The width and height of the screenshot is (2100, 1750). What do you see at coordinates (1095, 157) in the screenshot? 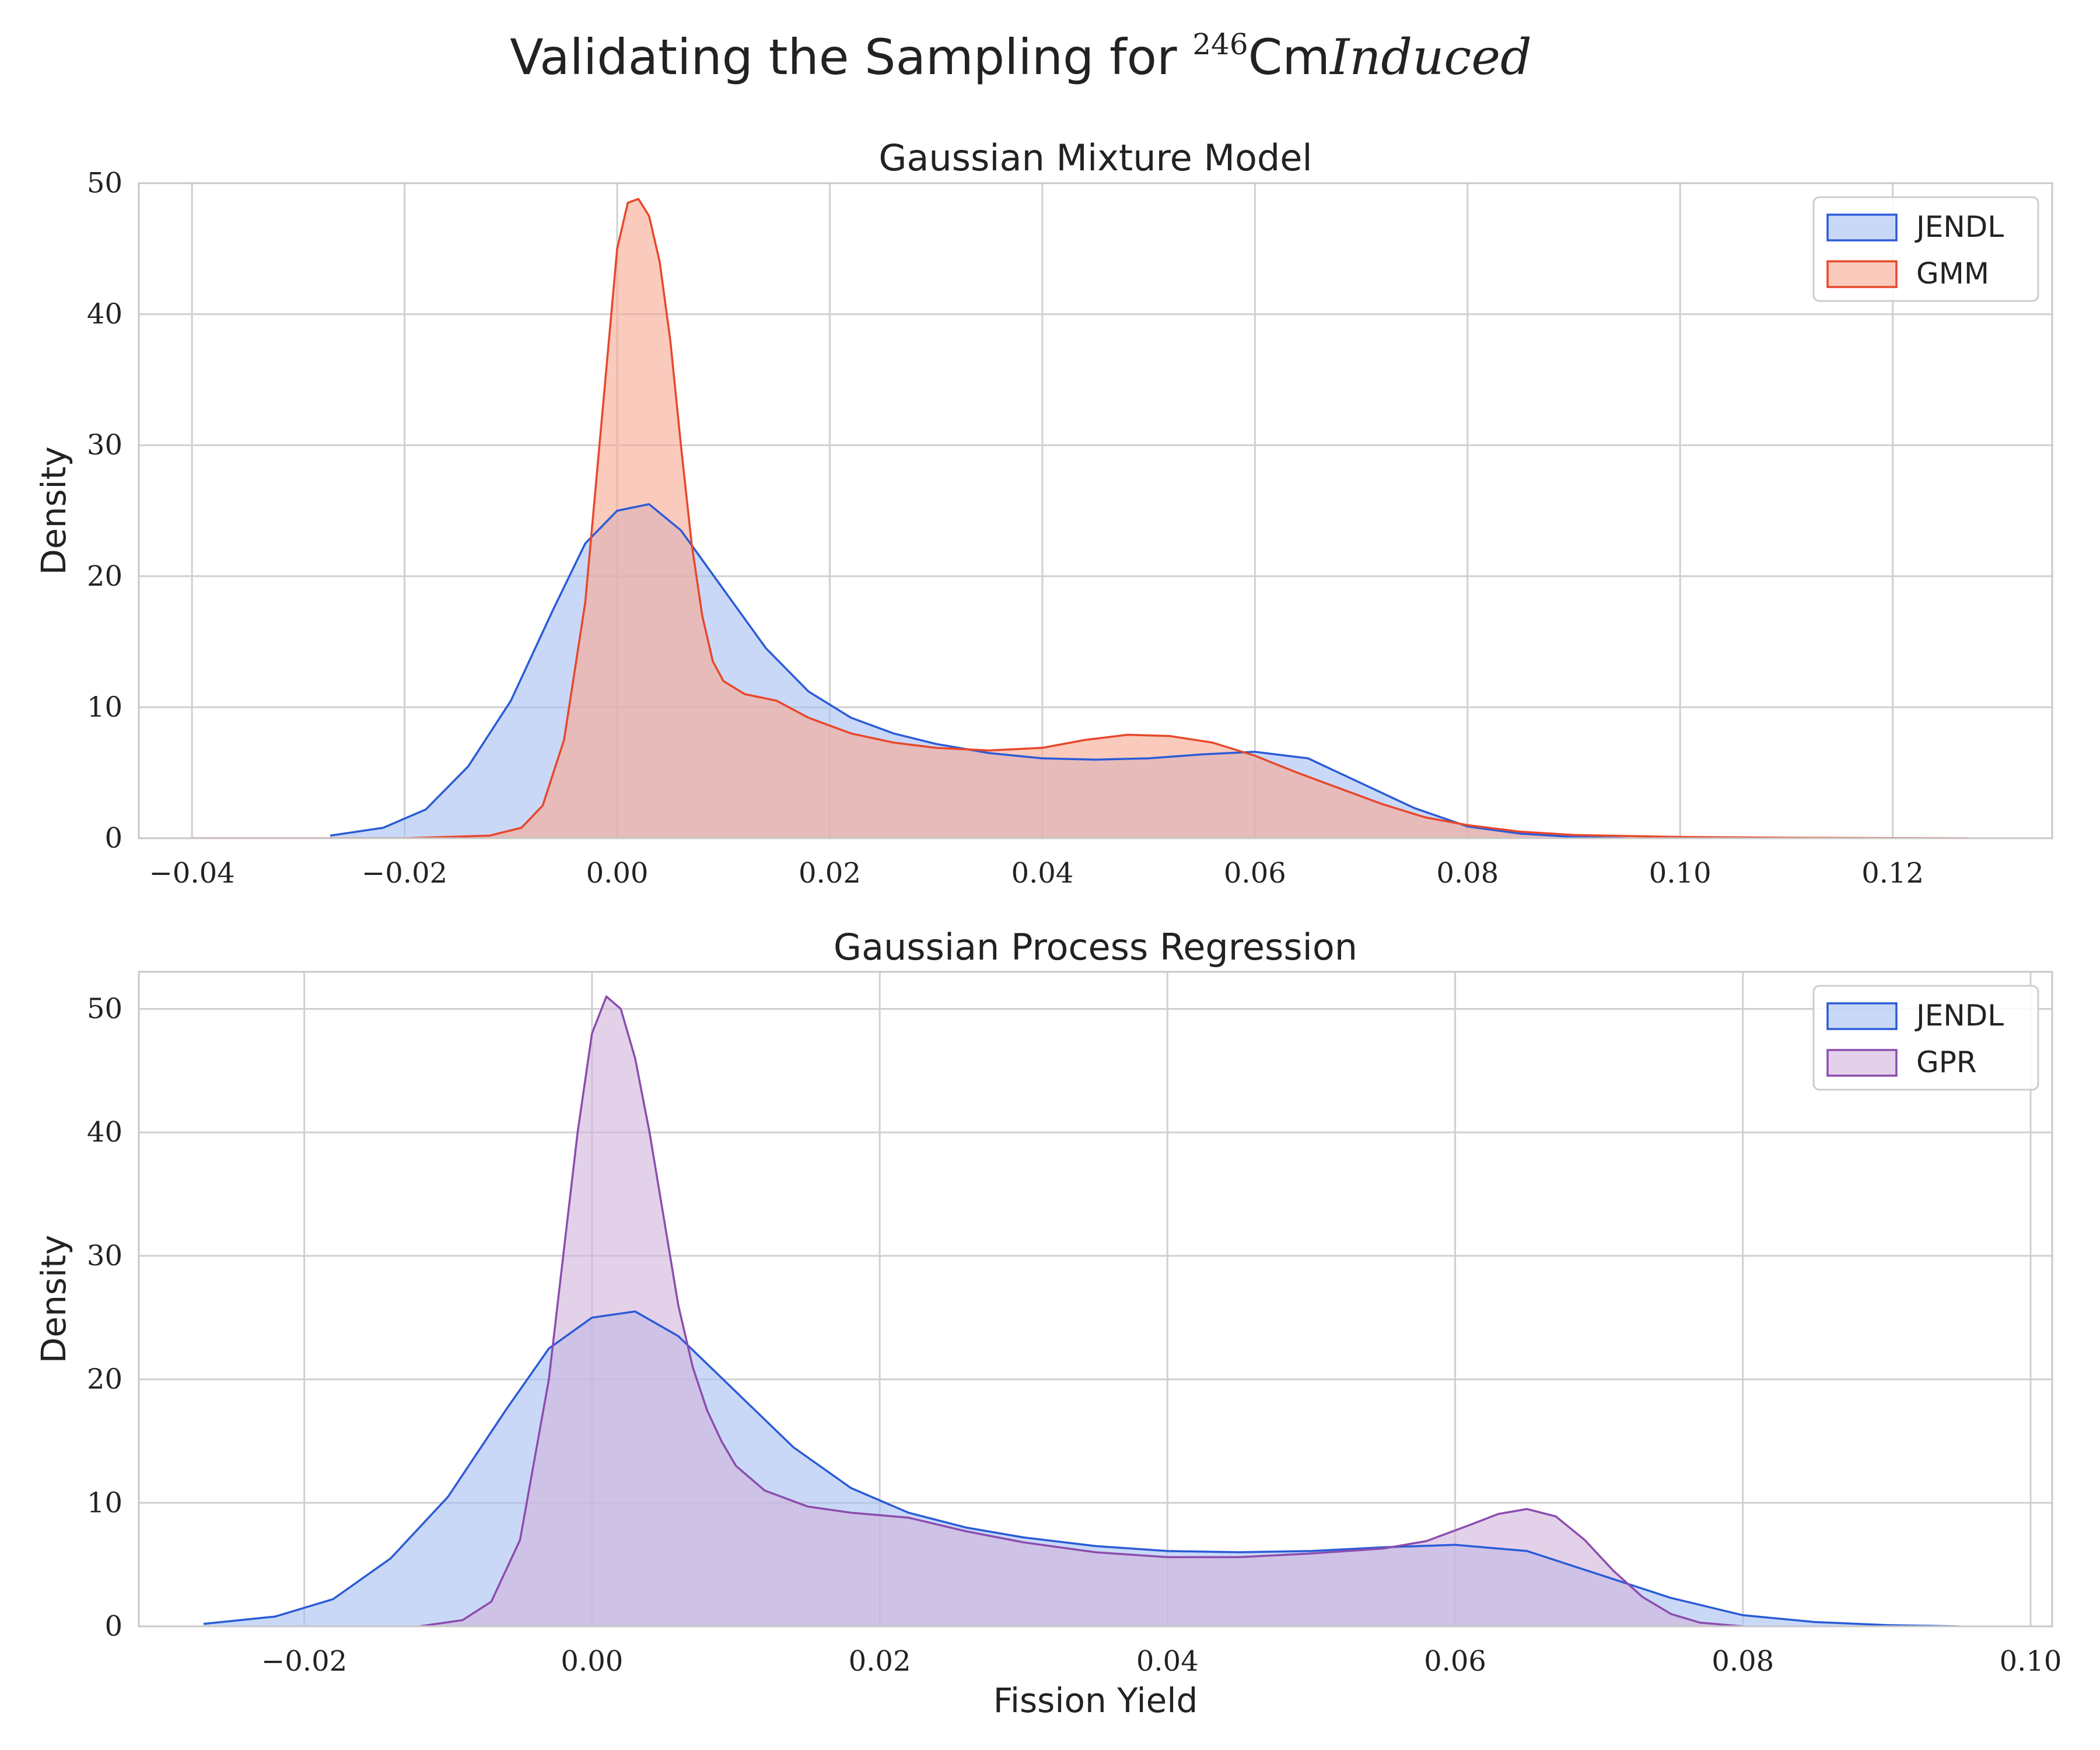
I see `panel-title: Gaussian Mixture Model` at bounding box center [1095, 157].